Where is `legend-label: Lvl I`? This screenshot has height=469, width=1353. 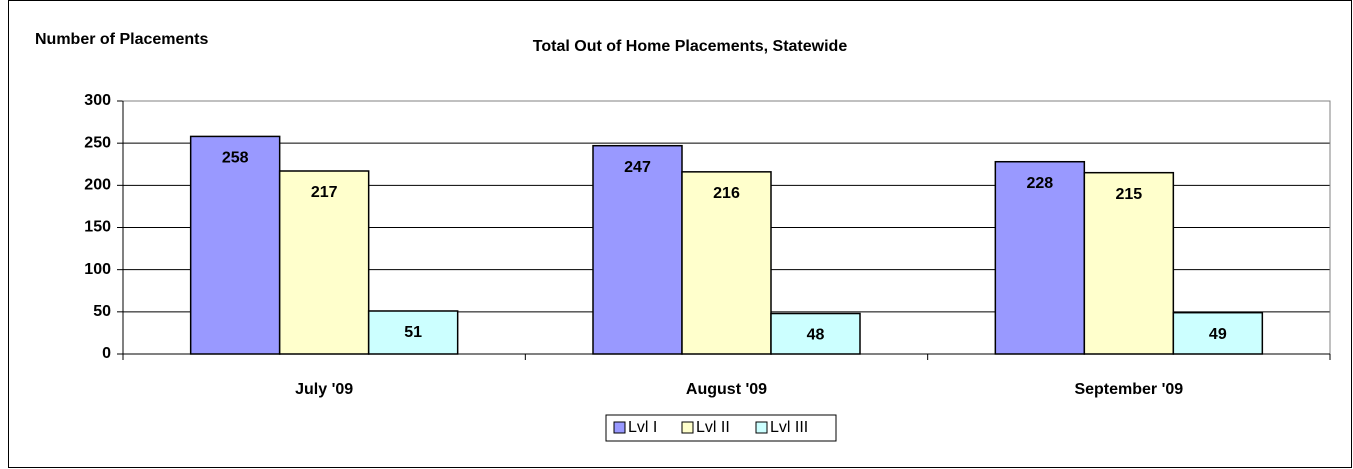 legend-label: Lvl I is located at coordinates (642, 427).